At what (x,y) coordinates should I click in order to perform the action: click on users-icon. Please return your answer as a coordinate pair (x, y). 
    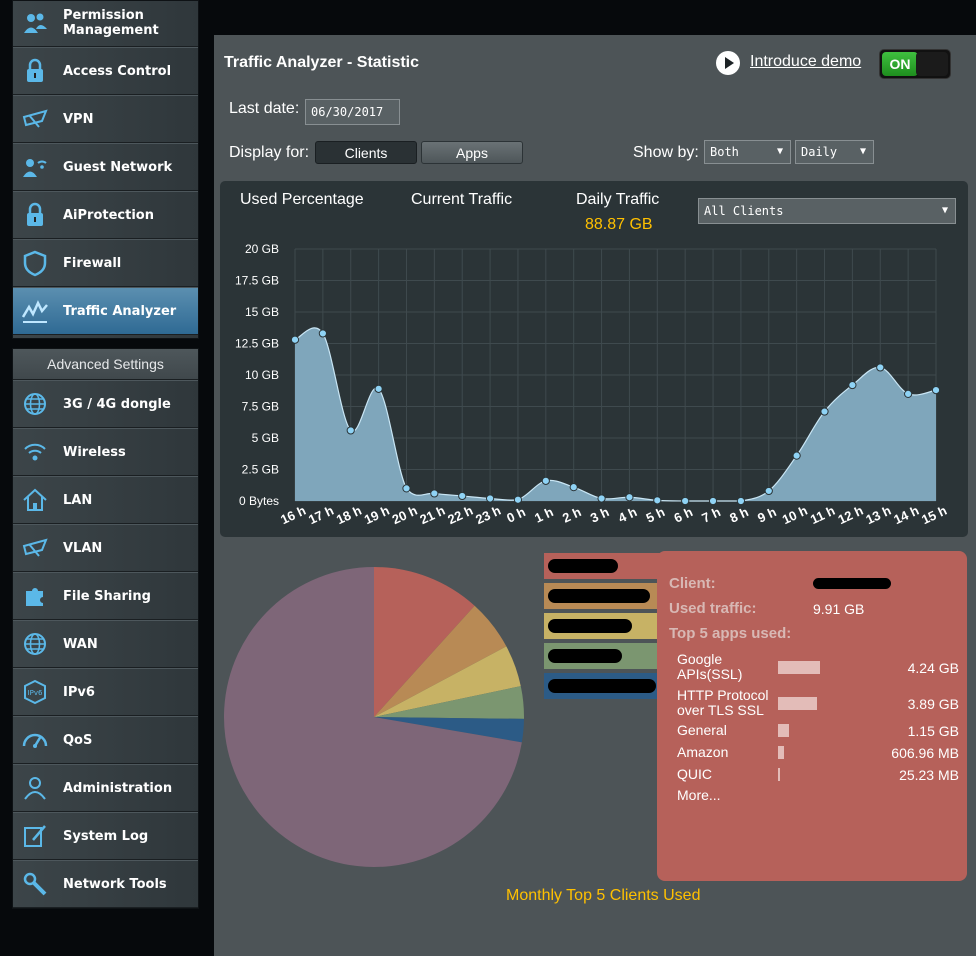
    Looking at the image, I should click on (35, 23).